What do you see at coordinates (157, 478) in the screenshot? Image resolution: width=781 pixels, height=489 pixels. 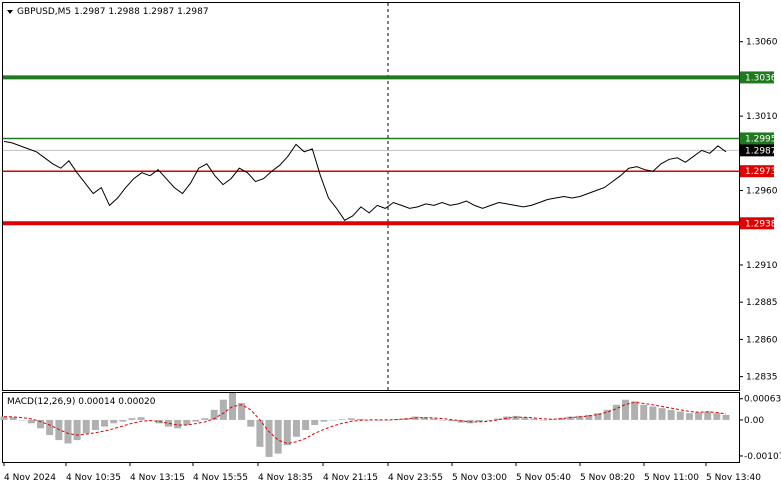 I see `time-tick-label: 4 Nov 13:15` at bounding box center [157, 478].